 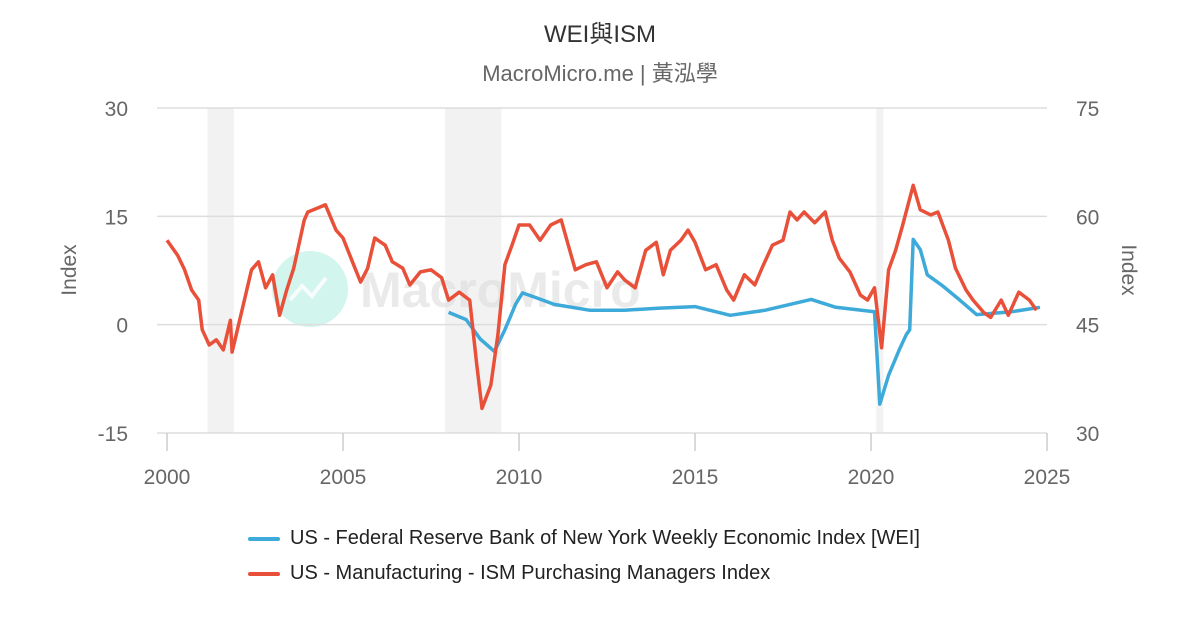 What do you see at coordinates (69, 270) in the screenshot?
I see `left-axis-label: Index` at bounding box center [69, 270].